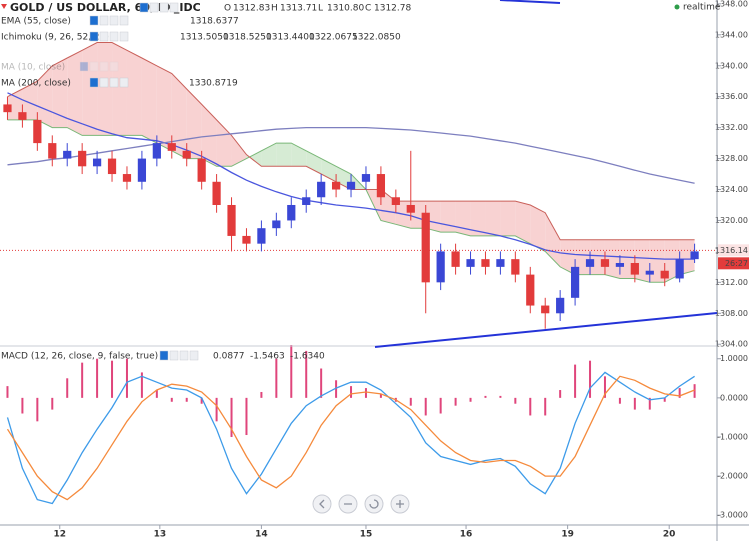 Image resolution: width=749 pixels, height=541 pixels. I want to click on indicator-value: 1330.8719, so click(213, 84).